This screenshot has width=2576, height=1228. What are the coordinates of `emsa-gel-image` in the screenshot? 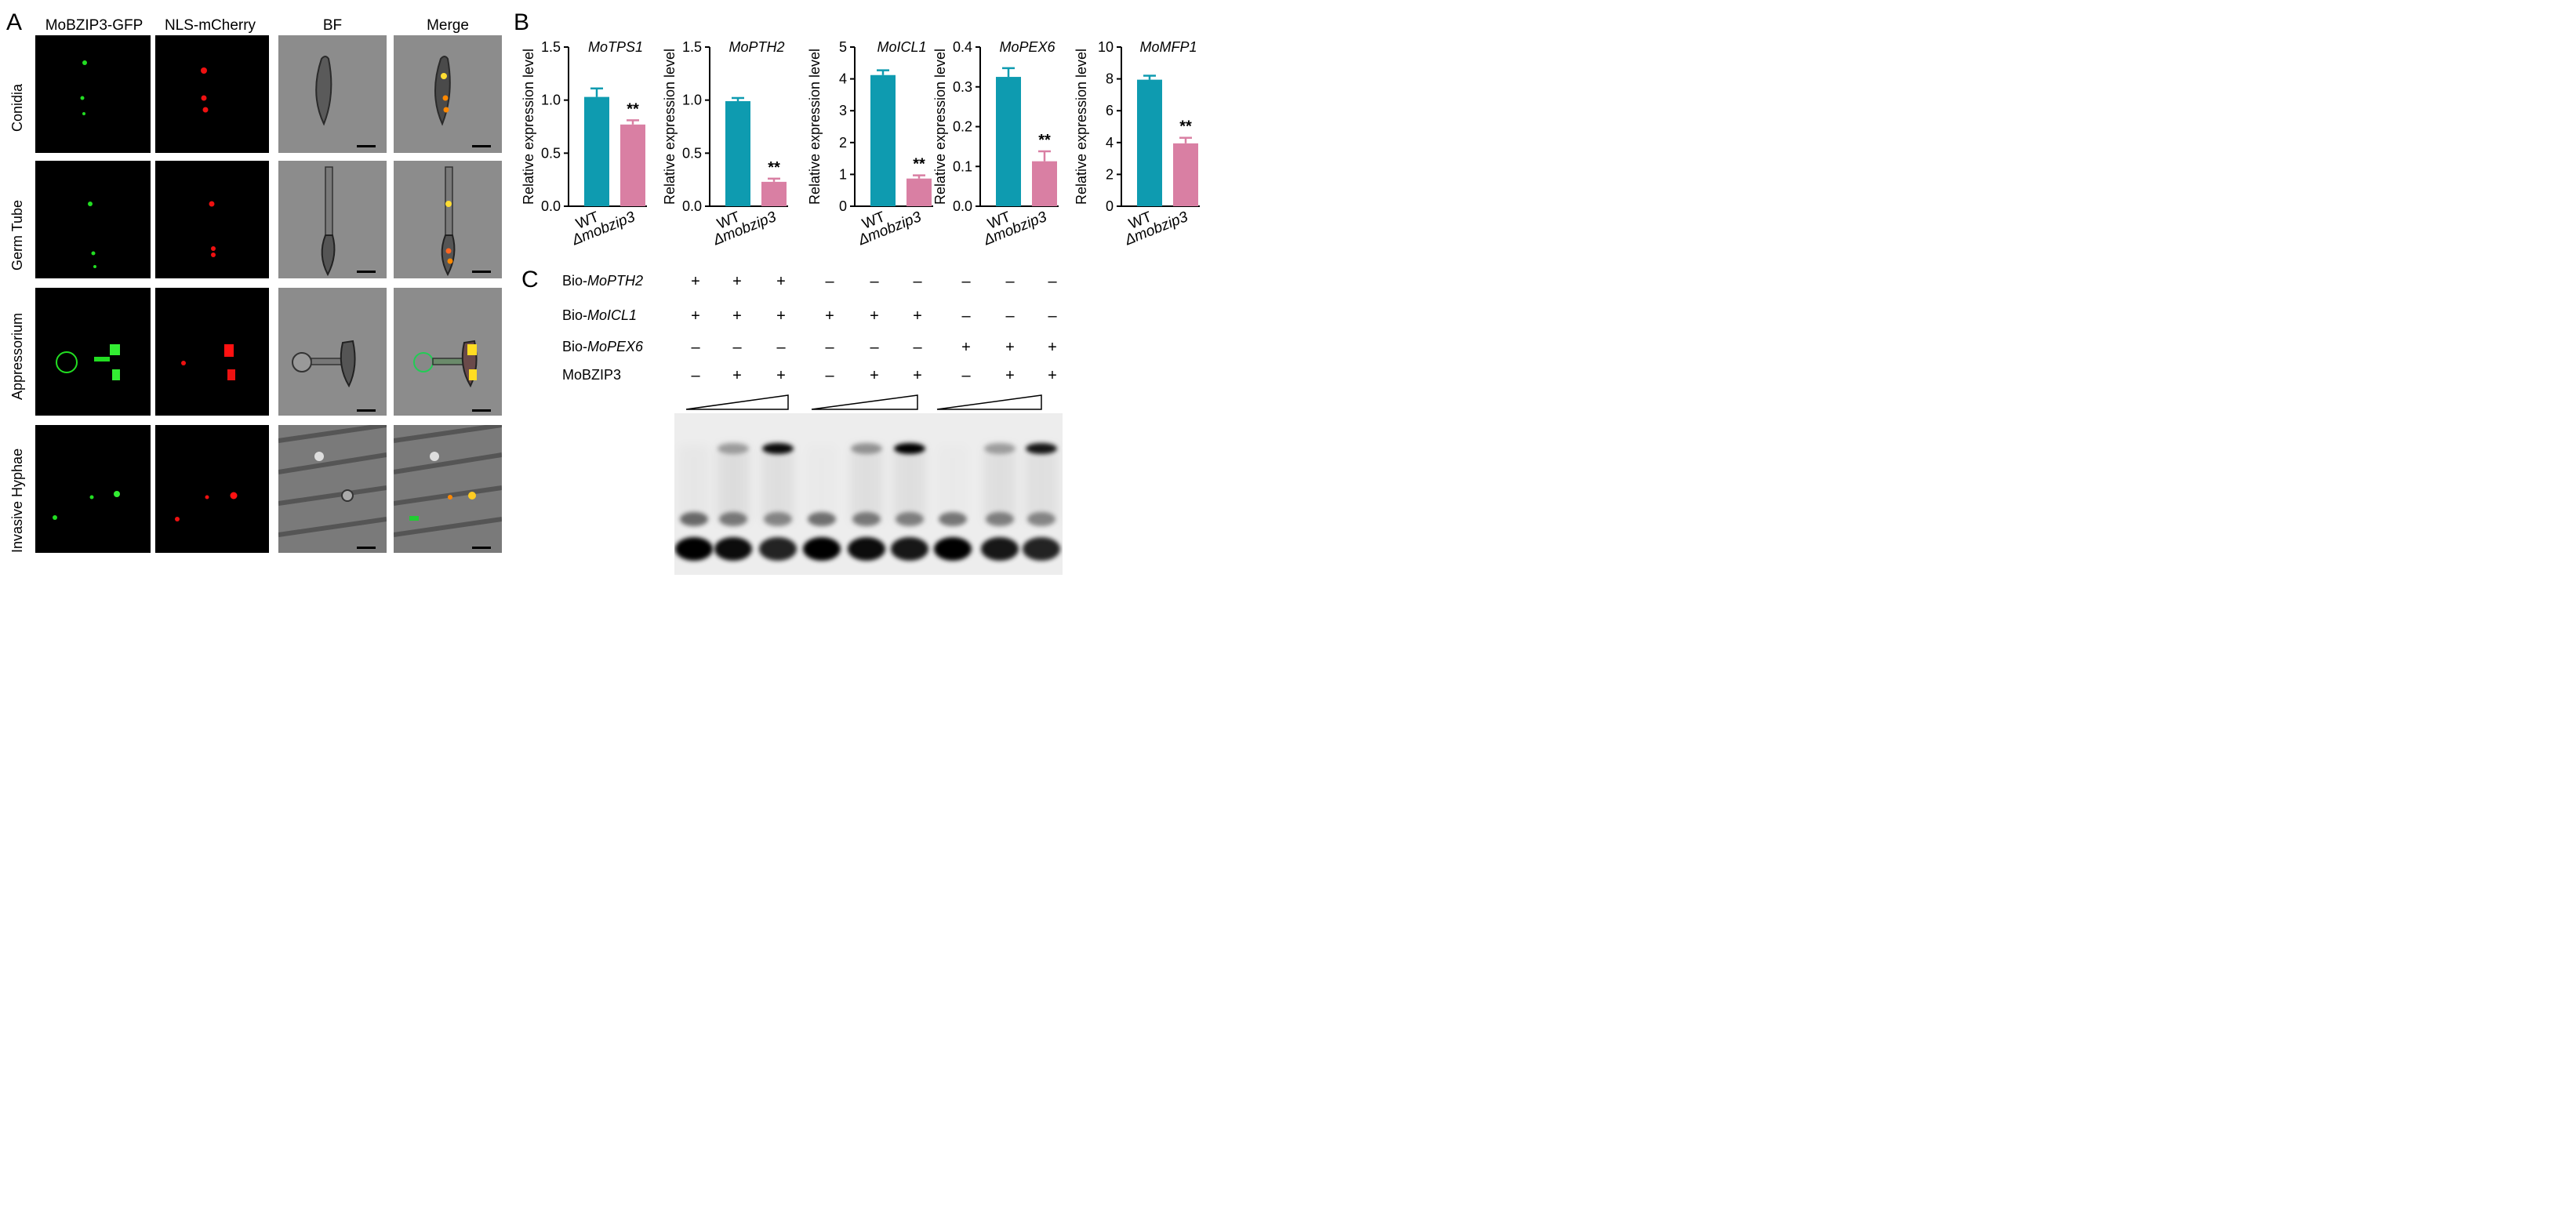 It's located at (868, 494).